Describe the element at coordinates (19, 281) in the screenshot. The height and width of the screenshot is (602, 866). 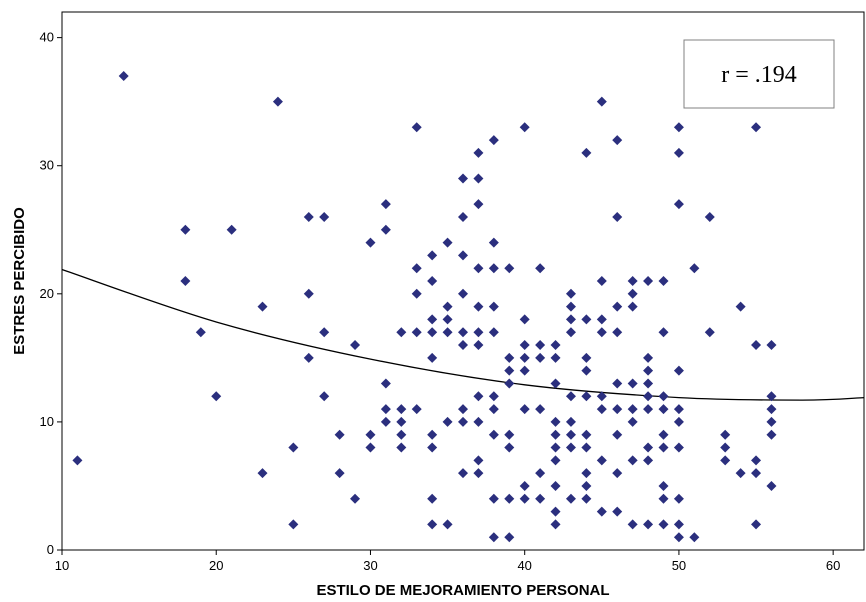
I see `y-axis-title: ESTRES PERCIBIDO` at that location.